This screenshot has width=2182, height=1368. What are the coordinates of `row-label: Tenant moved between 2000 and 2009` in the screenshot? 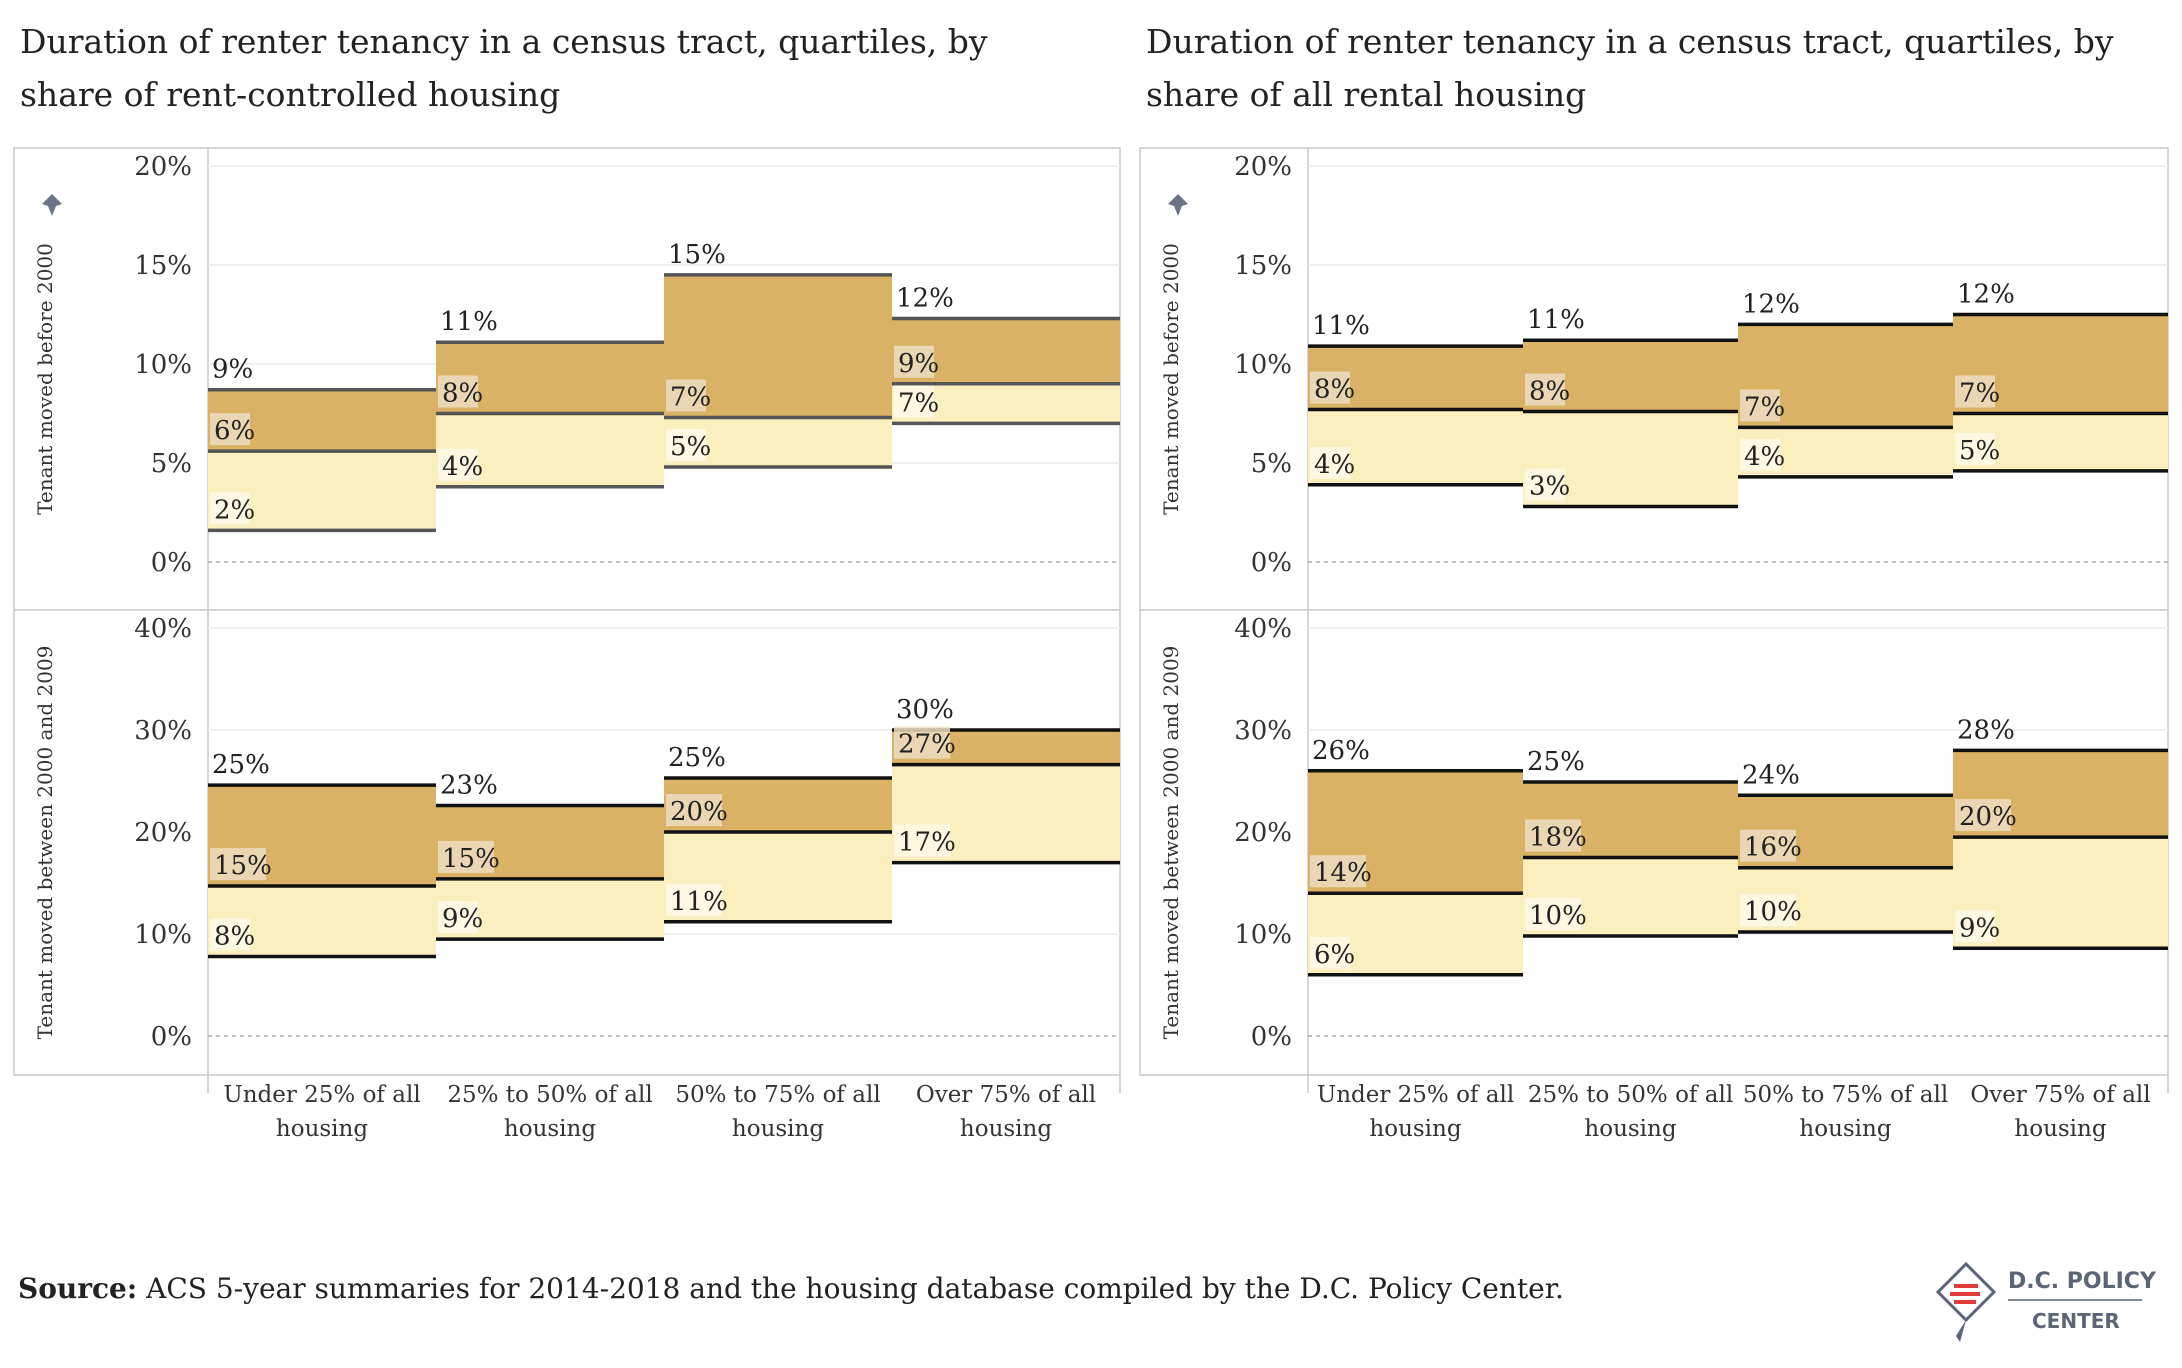 It's located at (1171, 843).